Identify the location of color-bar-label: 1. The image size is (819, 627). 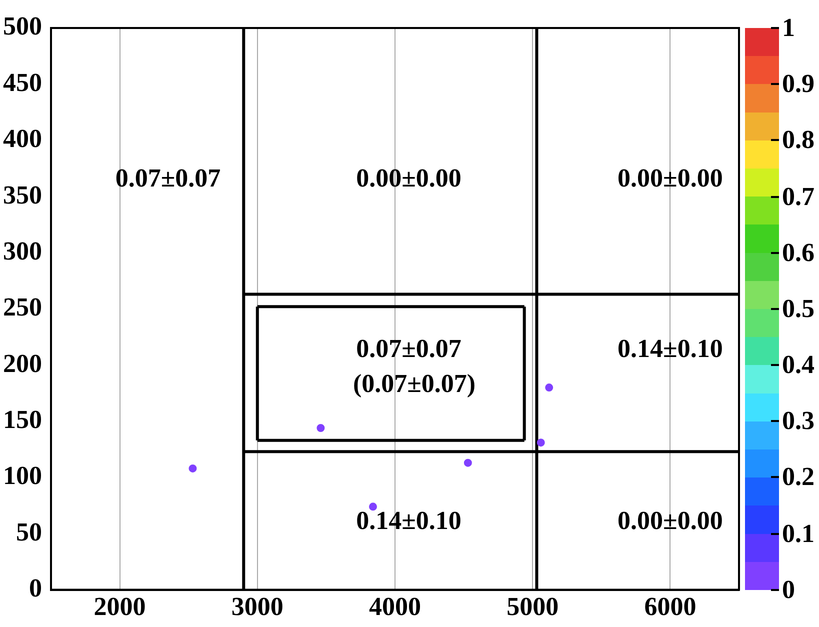
(788, 28).